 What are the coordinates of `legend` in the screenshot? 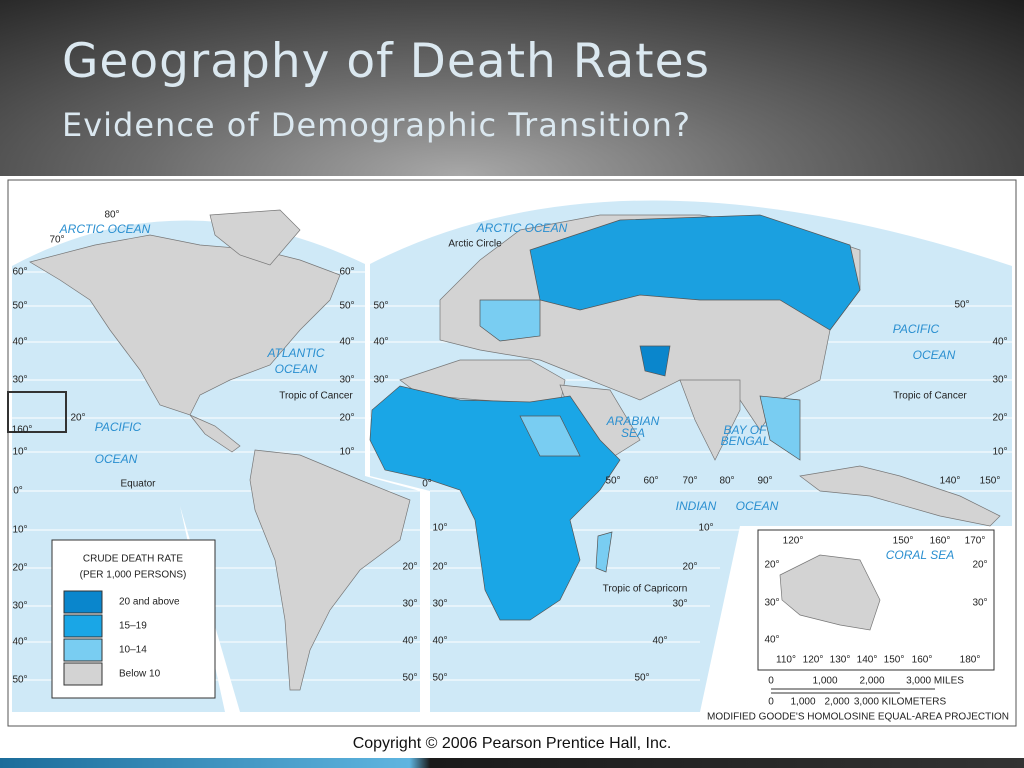 It's located at (133, 619).